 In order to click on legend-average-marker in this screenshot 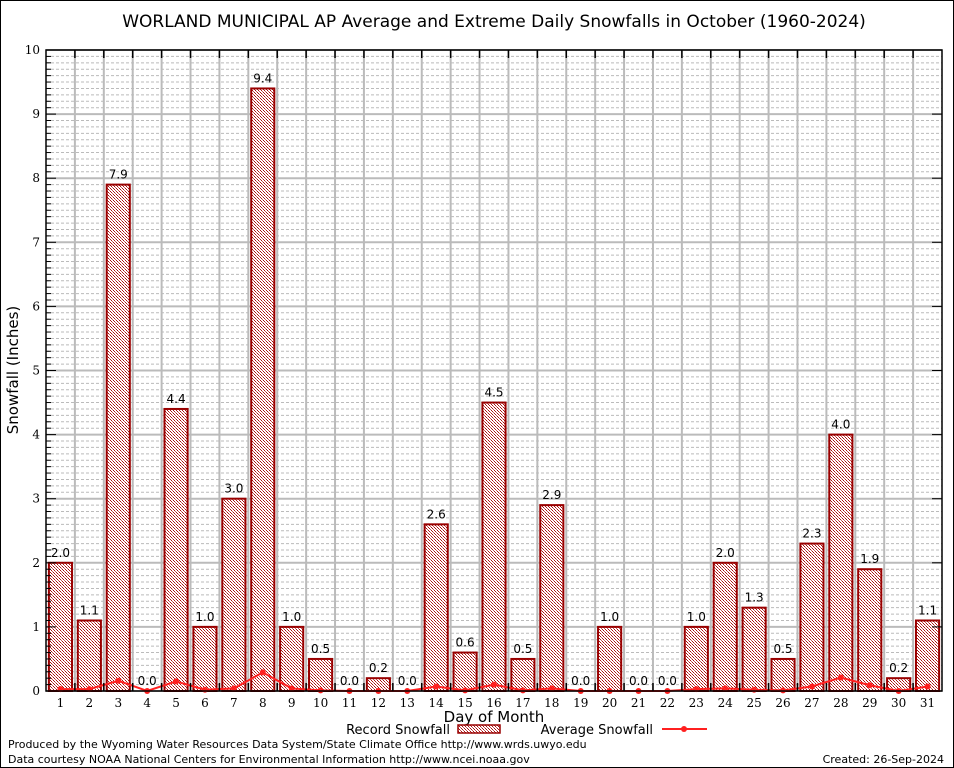, I will do `click(684, 729)`.